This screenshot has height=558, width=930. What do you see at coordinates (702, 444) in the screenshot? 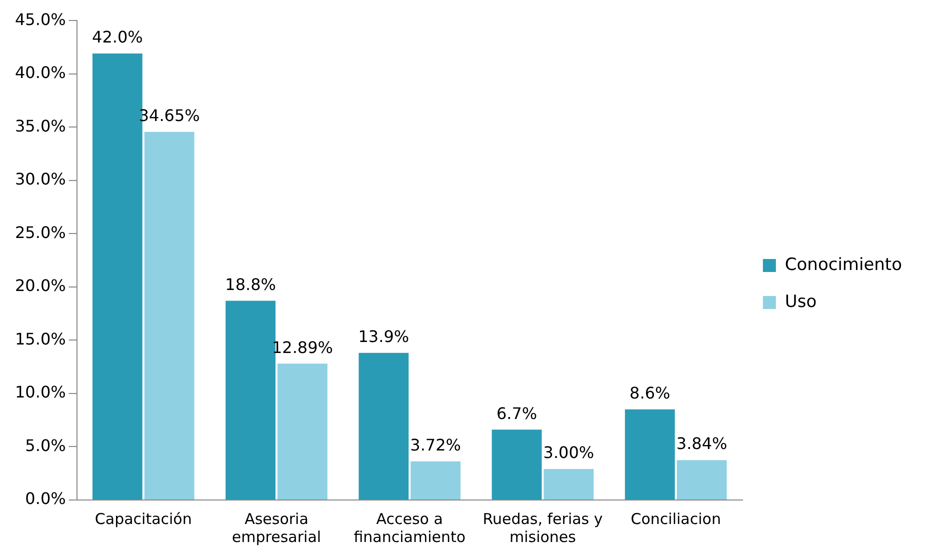
I see `data-label: 3.84%` at bounding box center [702, 444].